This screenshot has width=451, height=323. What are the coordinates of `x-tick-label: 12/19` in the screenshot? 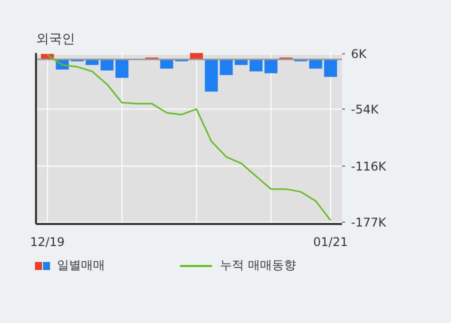 It's located at (47, 242).